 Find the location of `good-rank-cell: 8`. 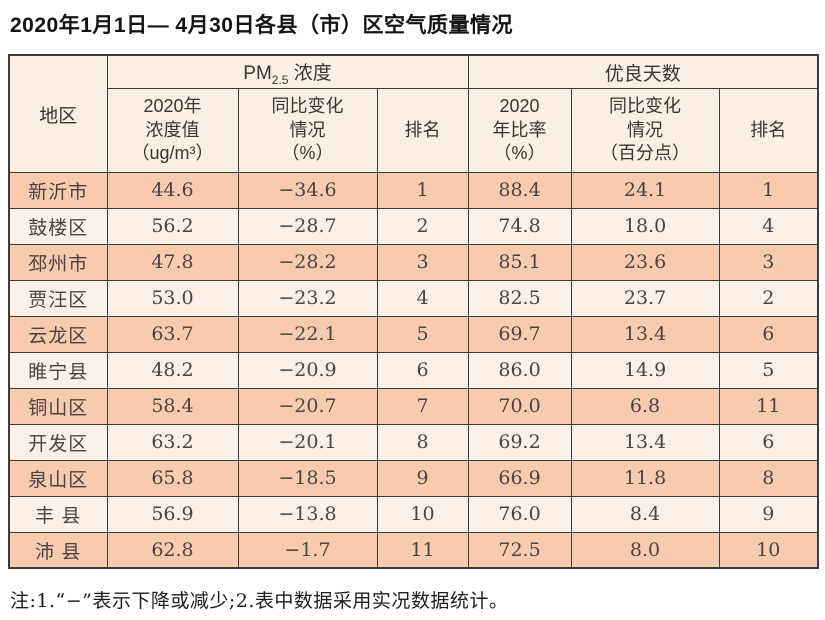

good-rank-cell: 8 is located at coordinates (768, 478).